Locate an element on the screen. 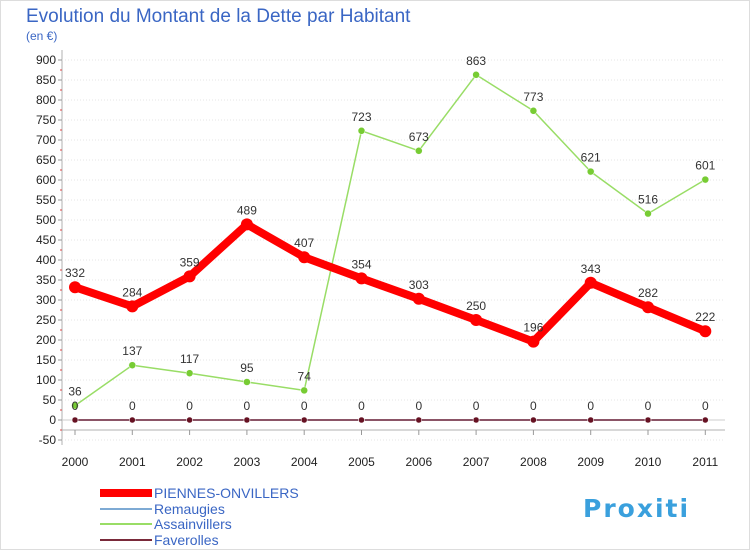 The height and width of the screenshot is (550, 750). x-tick-label: 2009 is located at coordinates (590, 462).